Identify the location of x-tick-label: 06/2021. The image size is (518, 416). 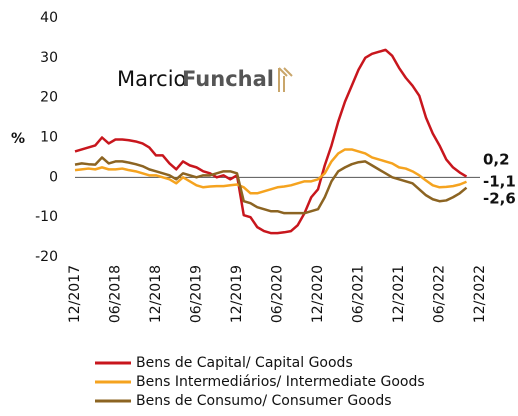
(359, 294).